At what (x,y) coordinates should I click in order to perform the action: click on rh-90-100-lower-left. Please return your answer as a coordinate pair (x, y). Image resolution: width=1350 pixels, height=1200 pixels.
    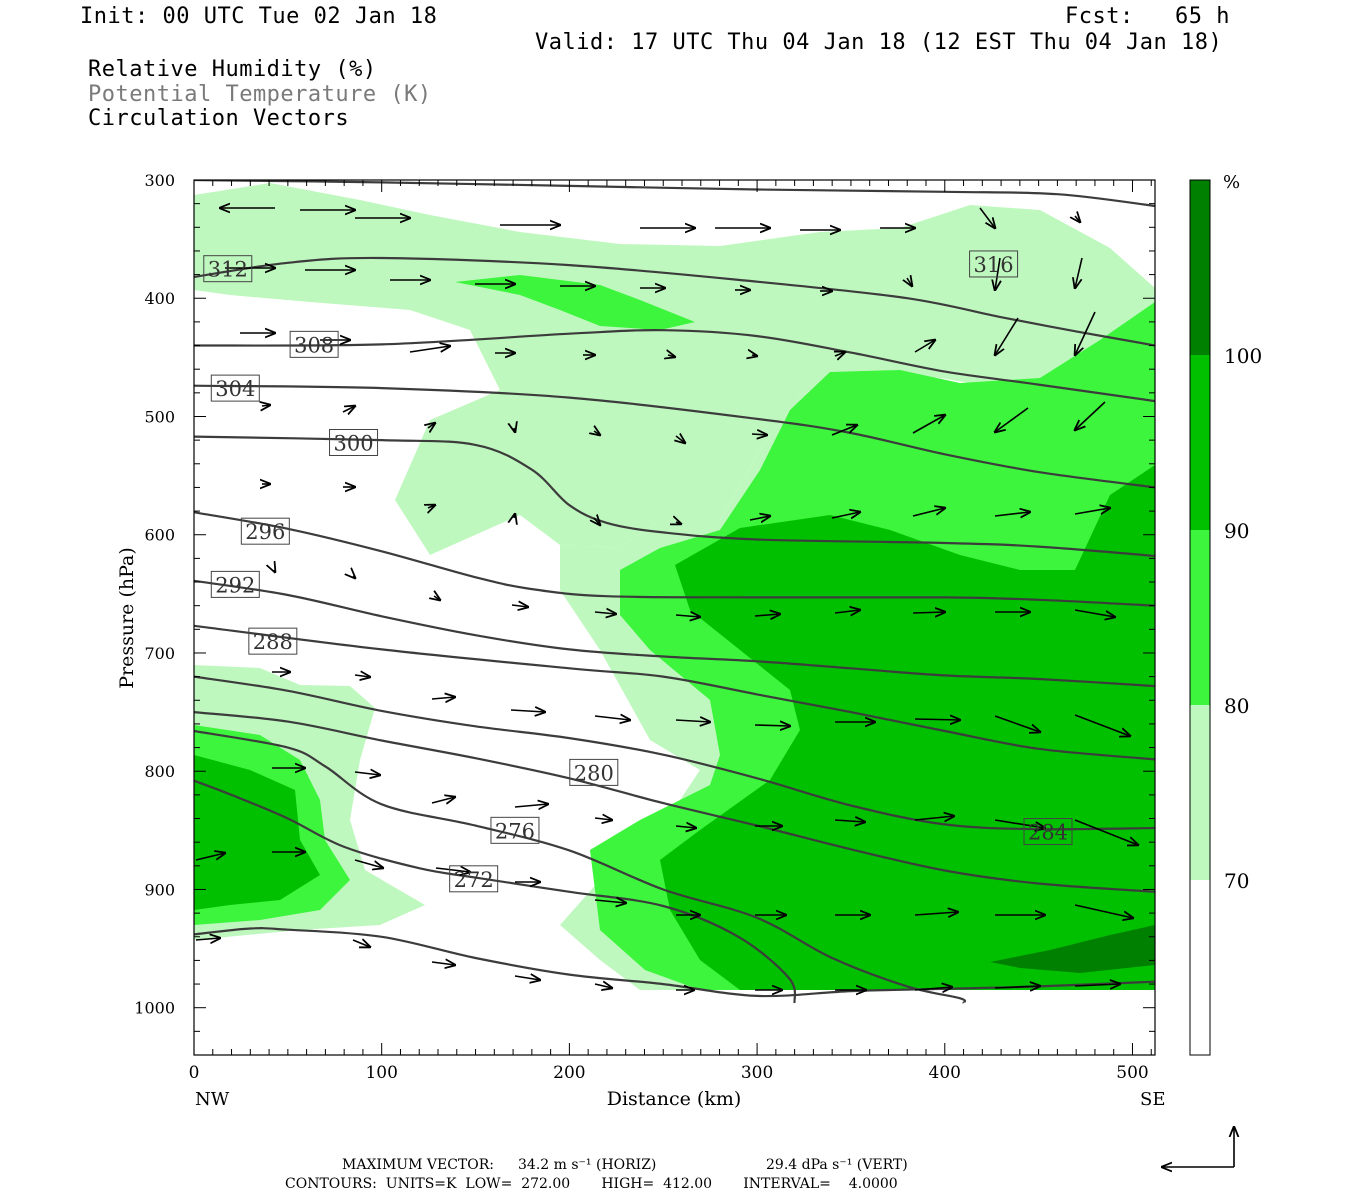
    Looking at the image, I should click on (257, 832).